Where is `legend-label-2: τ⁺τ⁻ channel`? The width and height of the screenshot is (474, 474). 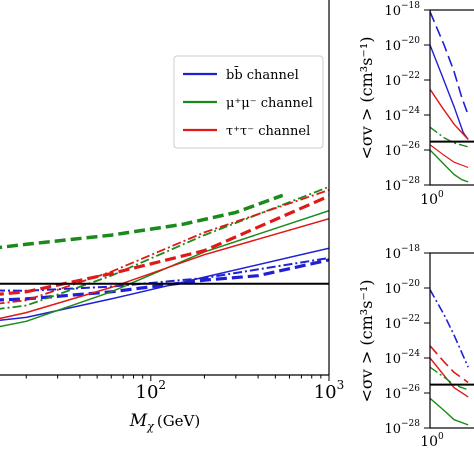
legend-label-2: τ⁺τ⁻ channel is located at coordinates (268, 131).